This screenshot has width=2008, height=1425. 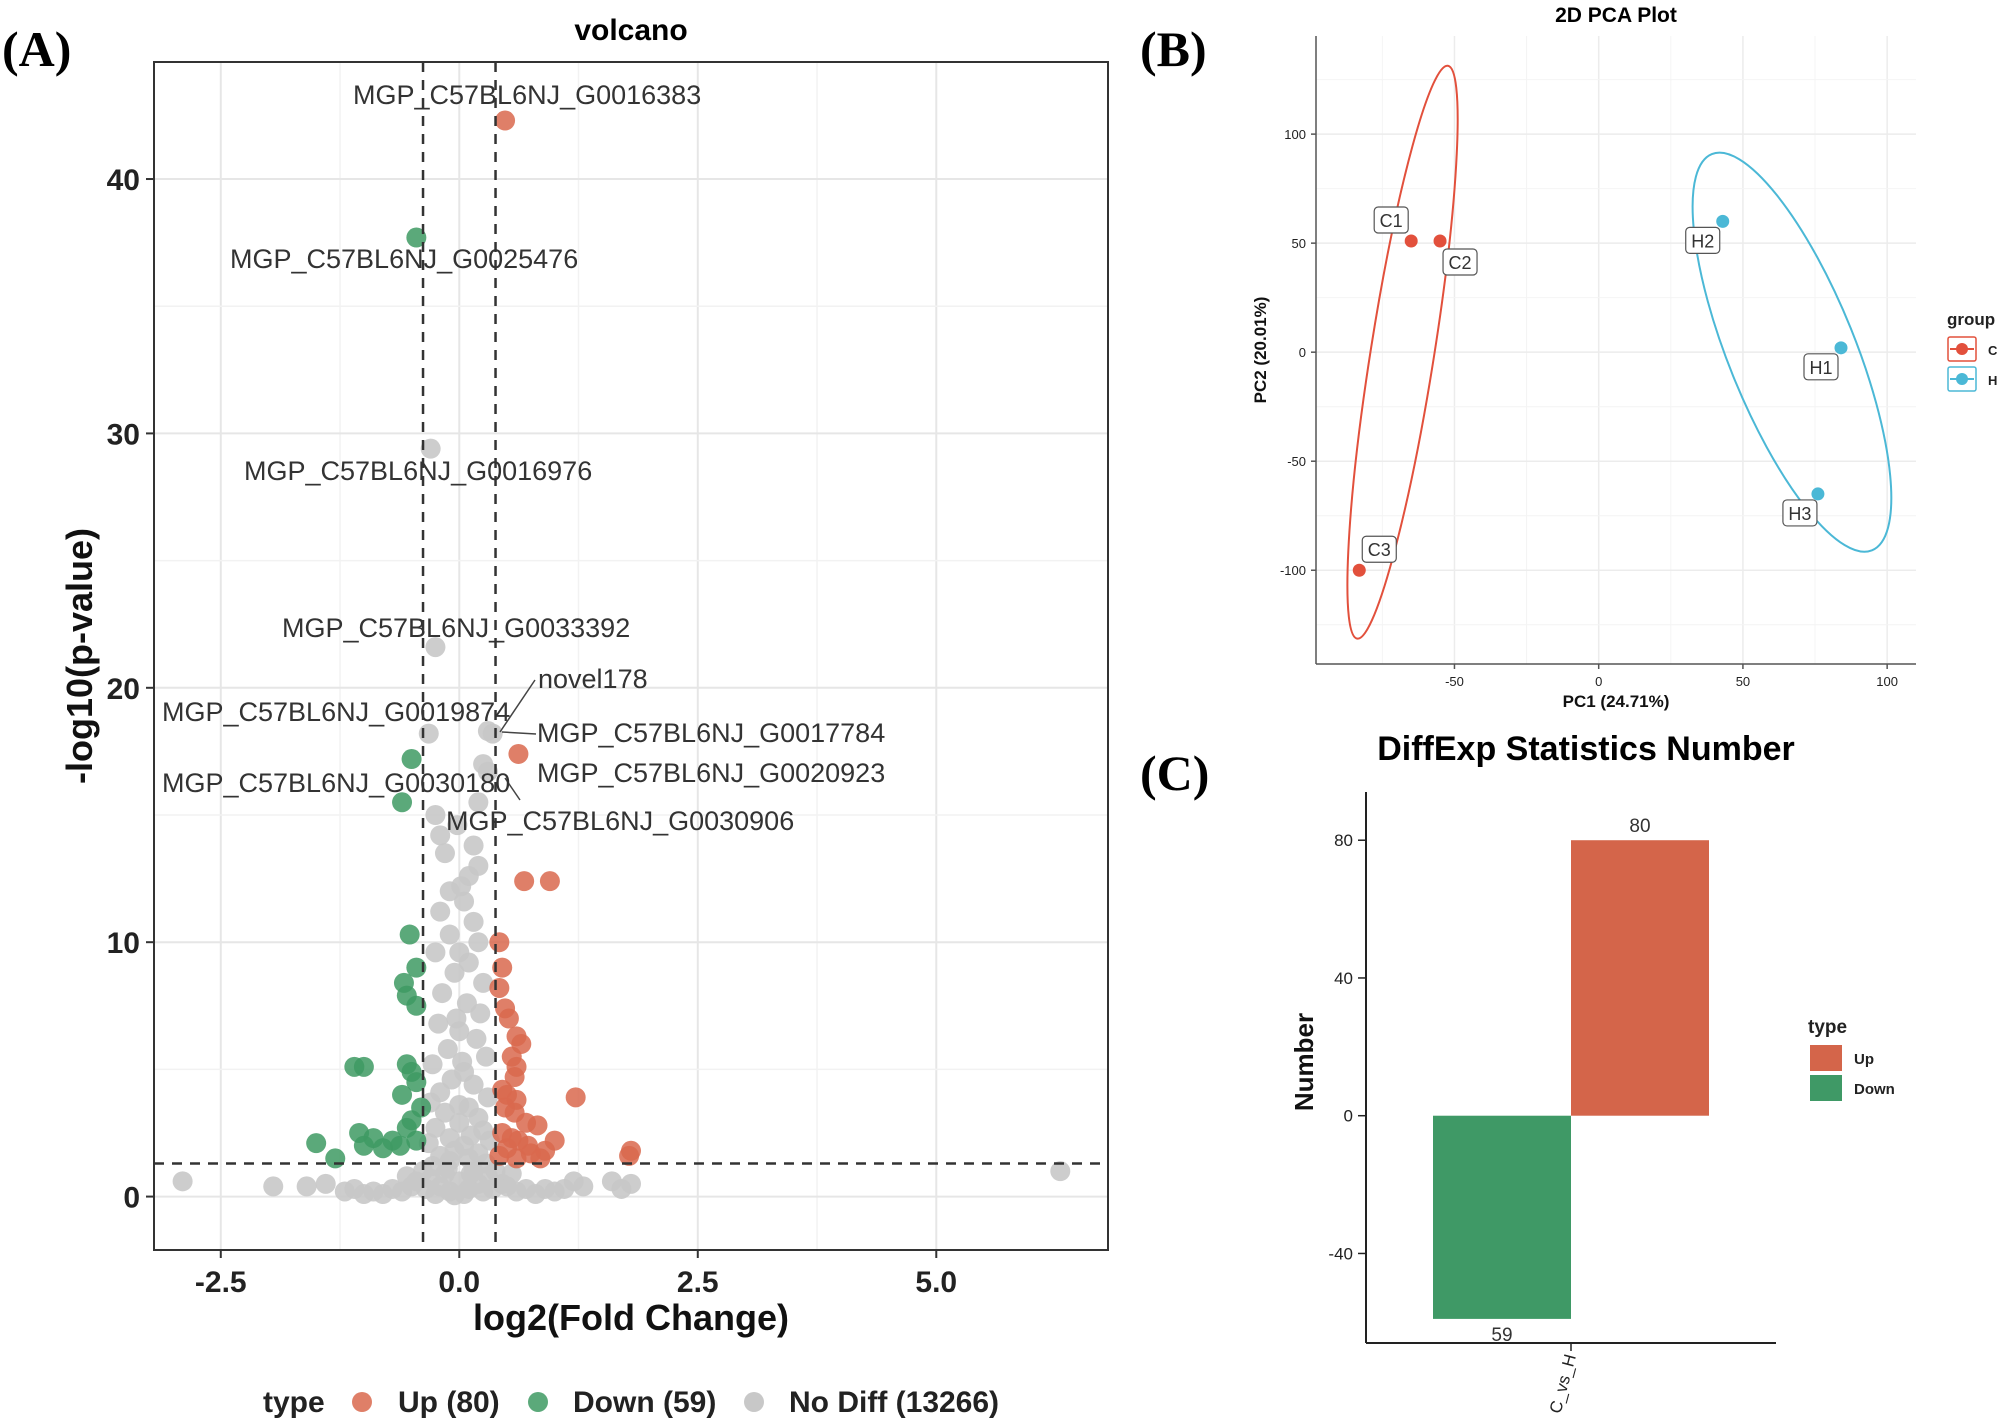 I want to click on diffexp-legend-down: Down, so click(x=1874, y=1089).